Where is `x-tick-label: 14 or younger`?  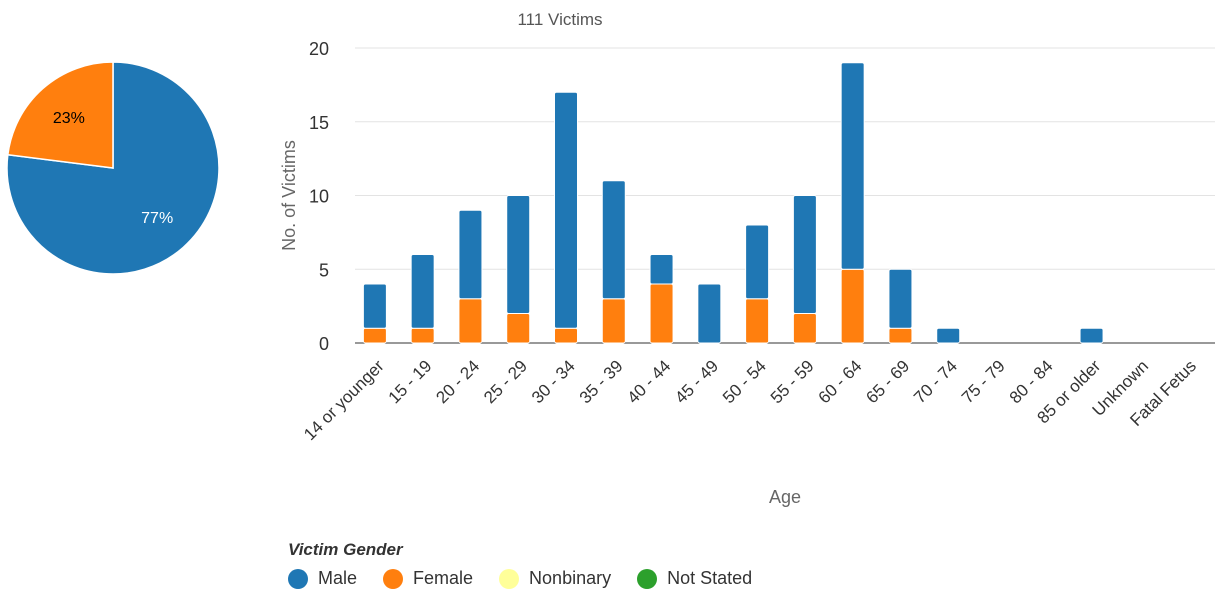 x-tick-label: 14 or younger is located at coordinates (344, 400).